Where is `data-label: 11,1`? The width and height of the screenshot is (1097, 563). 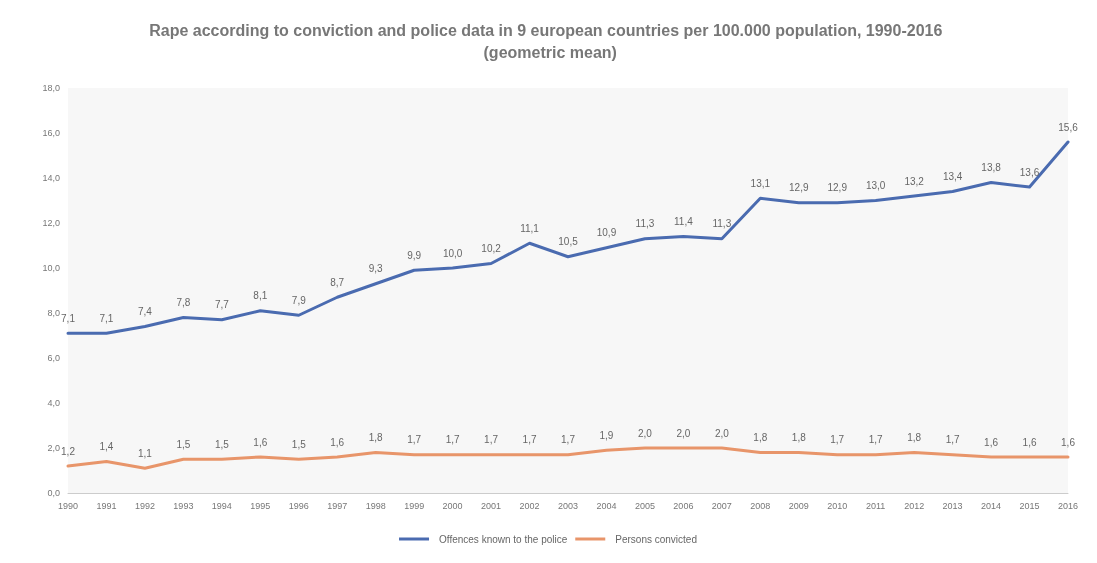
data-label: 11,1 is located at coordinates (530, 228).